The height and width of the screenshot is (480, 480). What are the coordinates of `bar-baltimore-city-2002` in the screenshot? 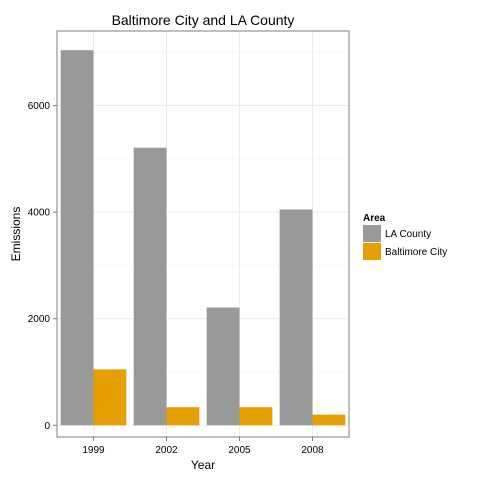 It's located at (183, 416).